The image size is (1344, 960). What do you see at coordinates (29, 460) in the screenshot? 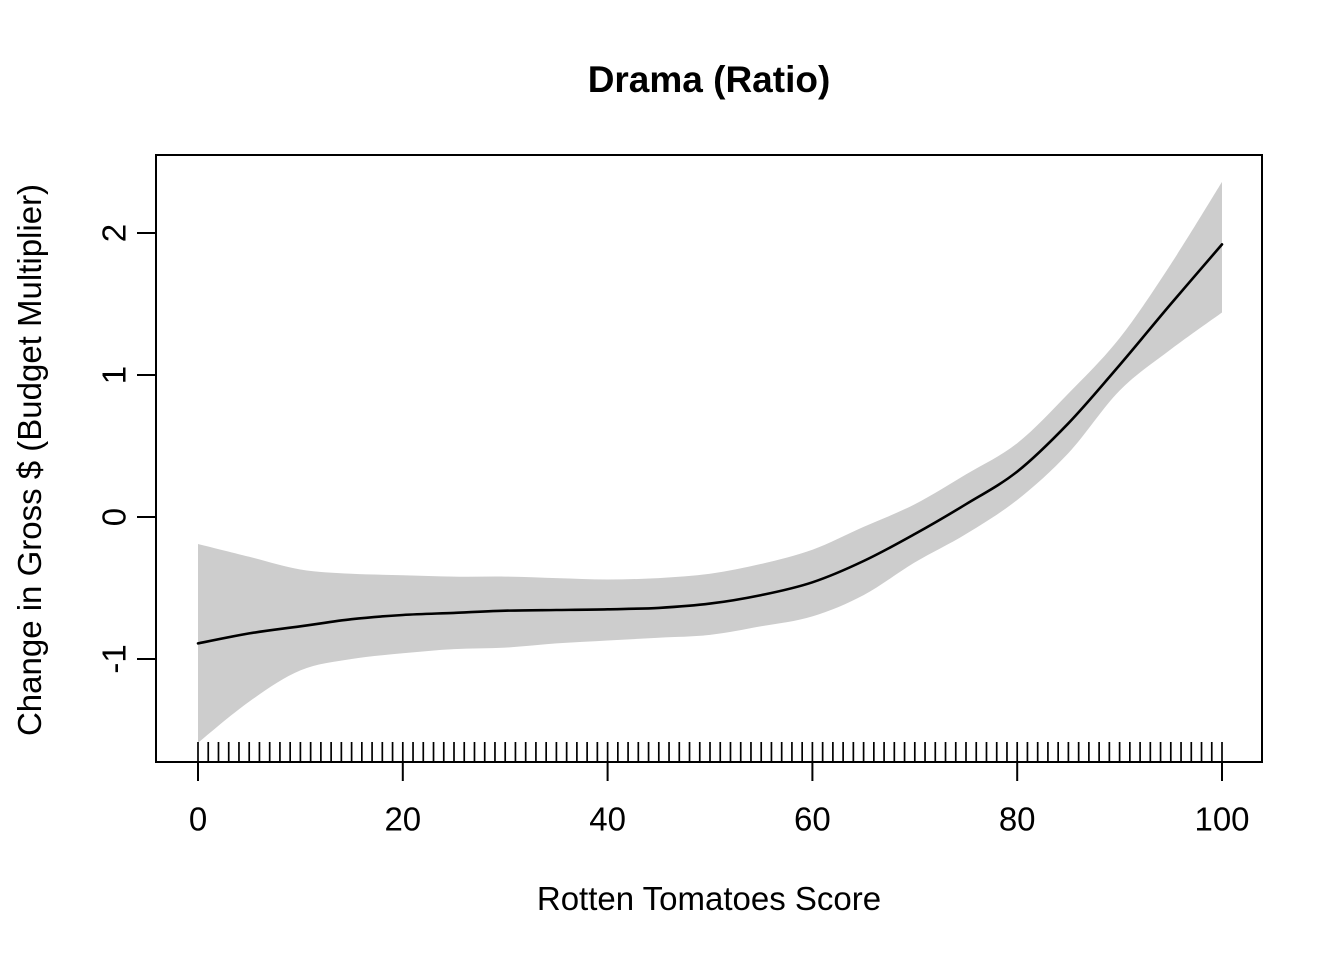
I see `y-axis-label: Change in Gross $ (Budget Multiplier)` at bounding box center [29, 460].